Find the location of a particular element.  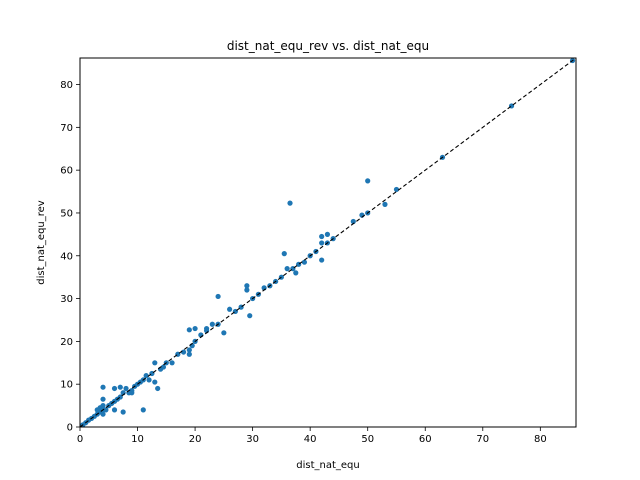

y-tick-label: 30 is located at coordinates (66, 299).